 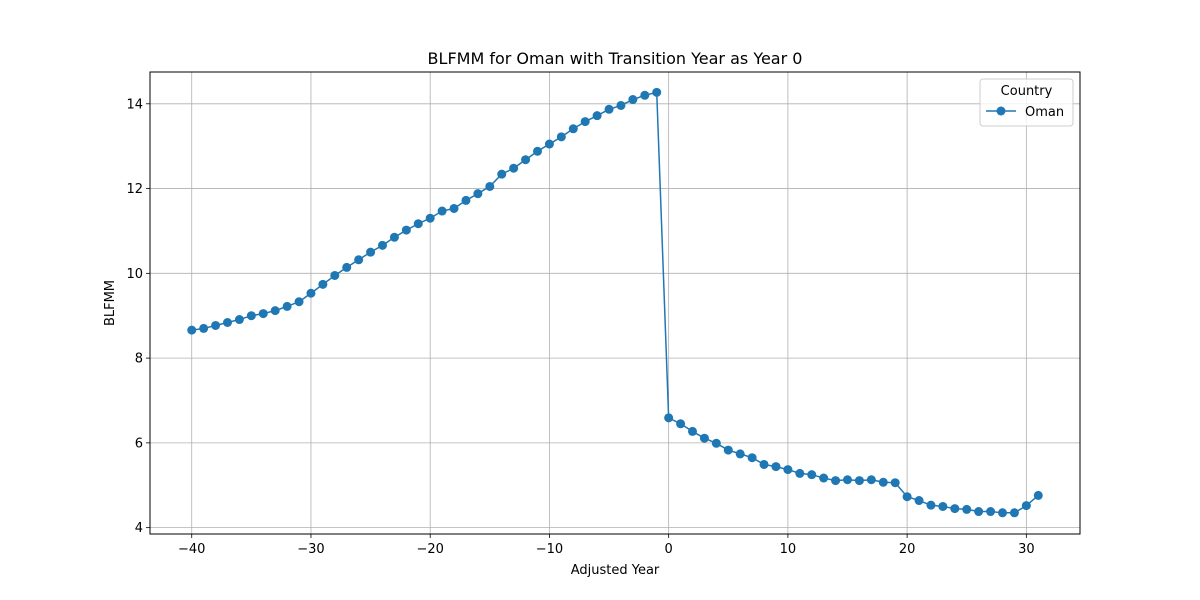 What do you see at coordinates (615, 570) in the screenshot?
I see `x-axis-label: Adjusted Year` at bounding box center [615, 570].